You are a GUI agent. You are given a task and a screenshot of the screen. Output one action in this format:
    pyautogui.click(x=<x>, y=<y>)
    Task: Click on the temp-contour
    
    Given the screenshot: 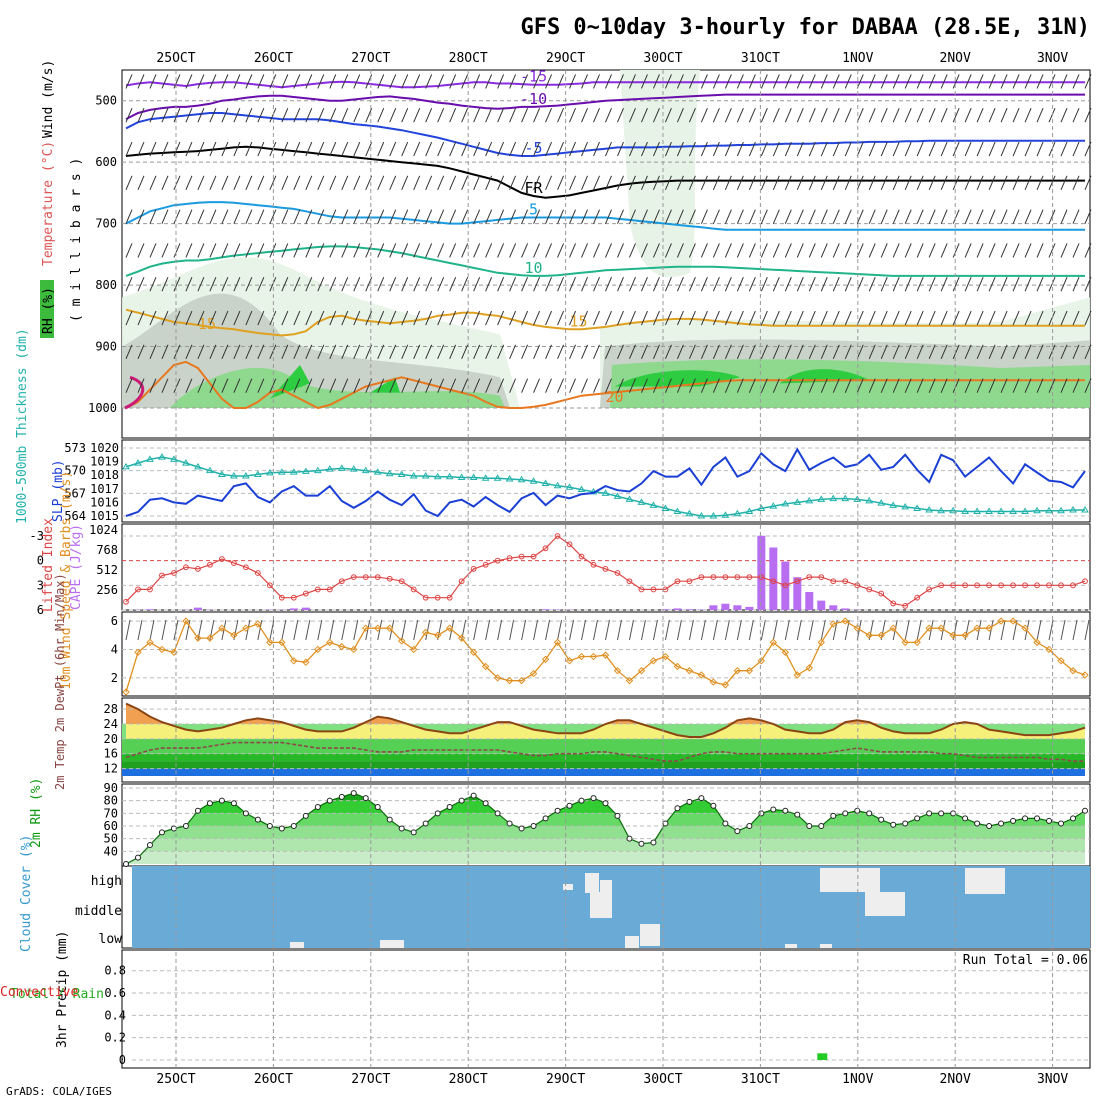 What is the action you would take?
    pyautogui.click(x=605, y=322)
    